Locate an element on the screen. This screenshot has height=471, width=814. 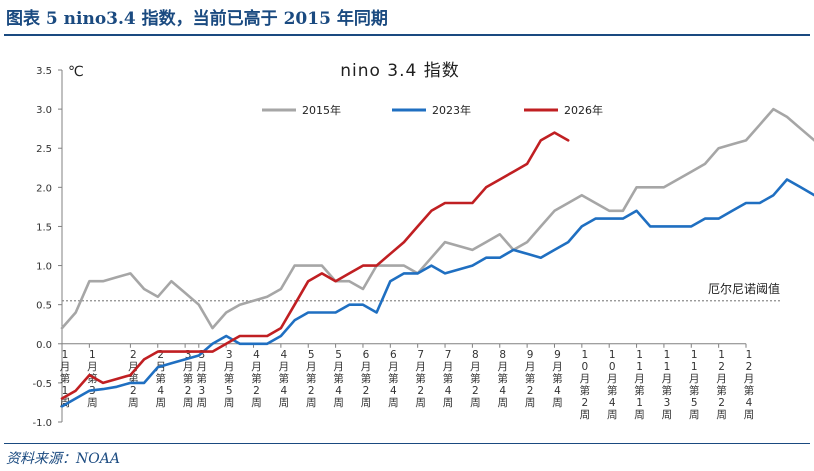
x-tick-label: 3 月第 3 周 is located at coordinates (202, 379).